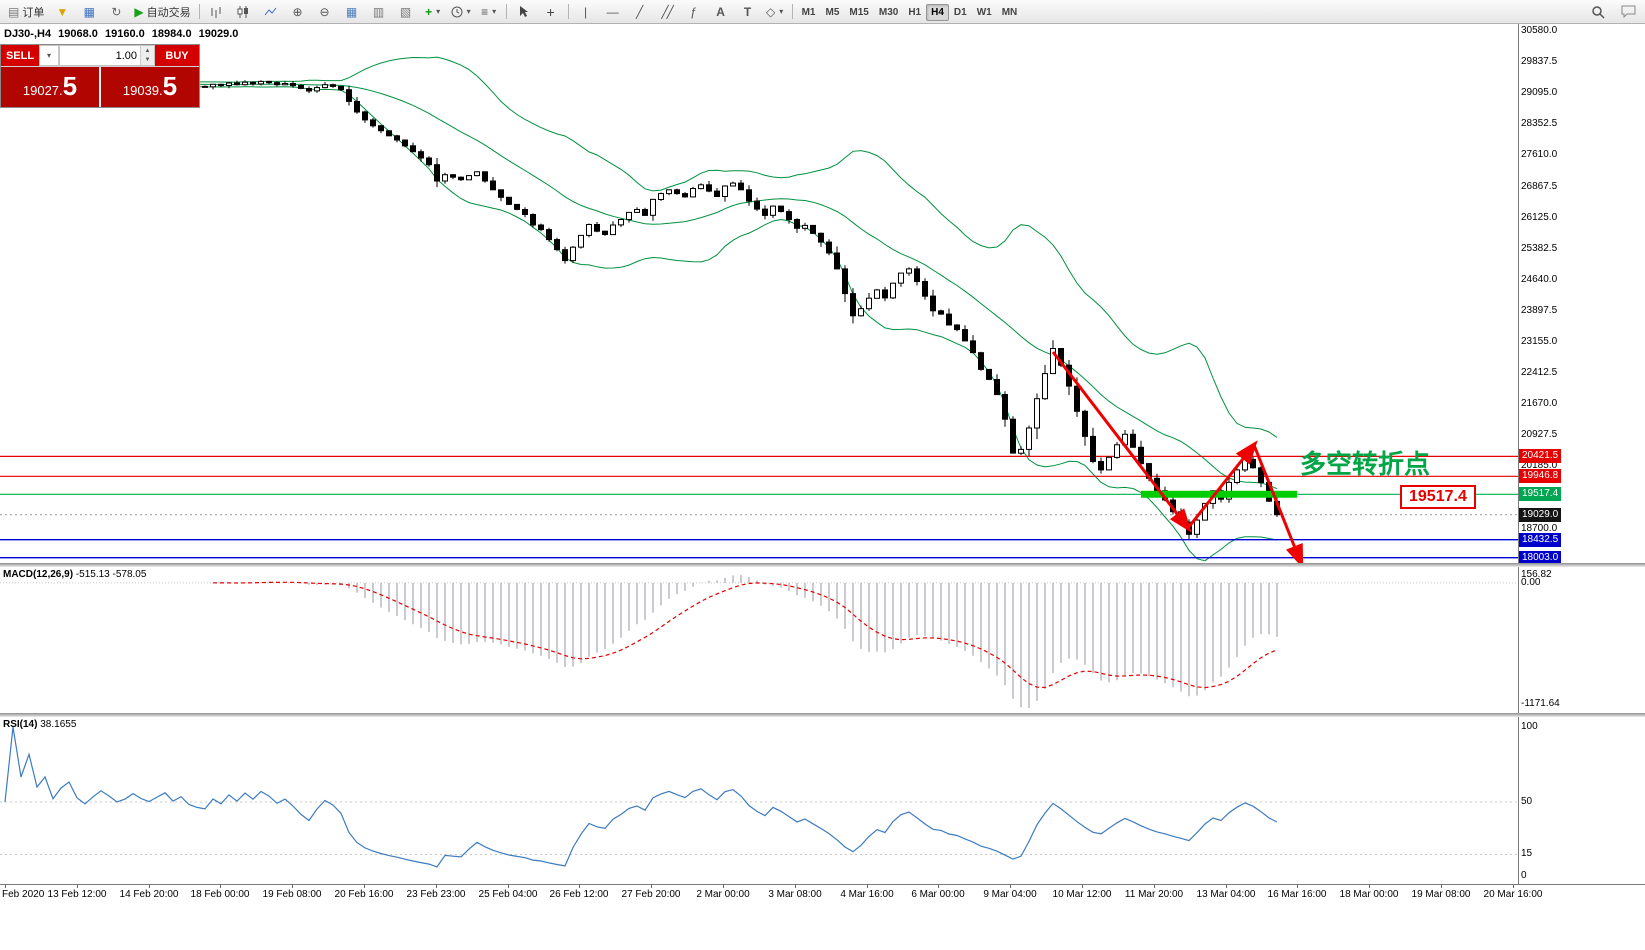  I want to click on timeframe-button-mn: MN, so click(1009, 12).